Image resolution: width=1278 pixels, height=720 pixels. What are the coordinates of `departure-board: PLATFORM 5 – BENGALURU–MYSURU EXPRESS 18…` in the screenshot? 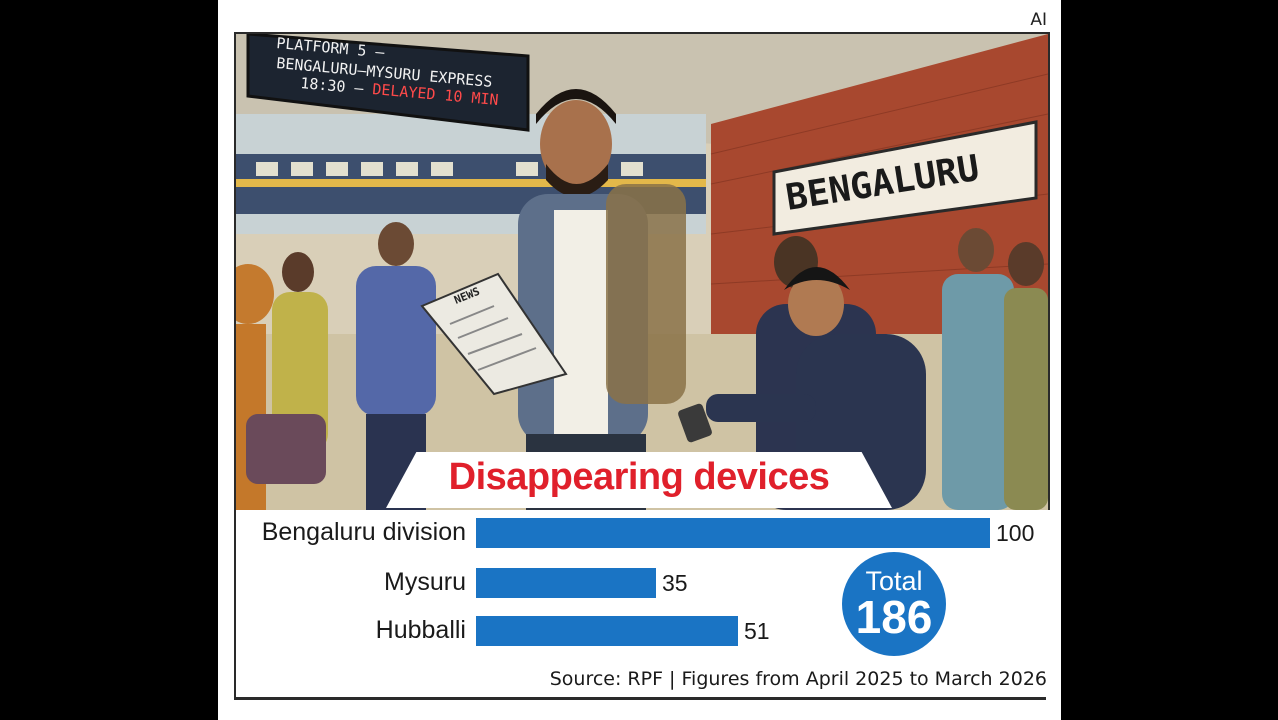 It's located at (388, 83).